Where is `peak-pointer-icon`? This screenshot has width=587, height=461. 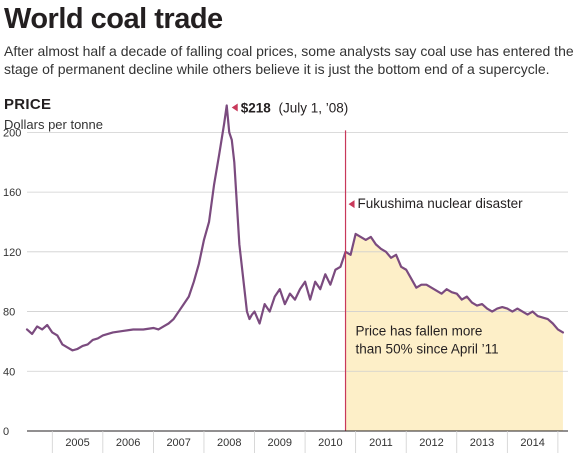 peak-pointer-icon is located at coordinates (234, 107).